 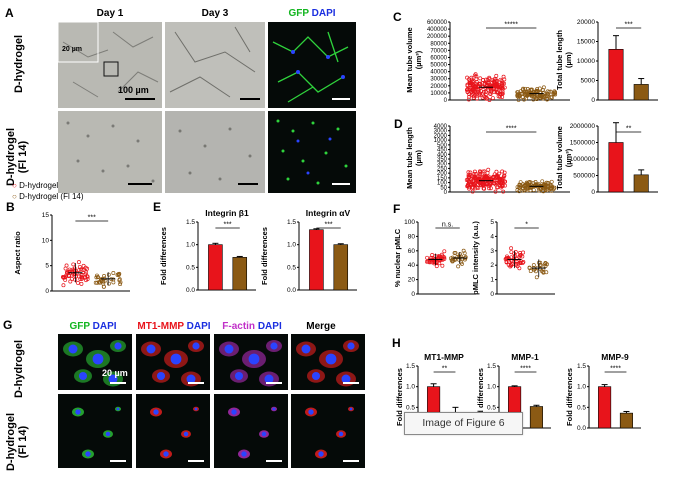 What do you see at coordinates (441, 141) in the screenshot?
I see `d1-y-tick-label: 1000` at bounding box center [441, 141].